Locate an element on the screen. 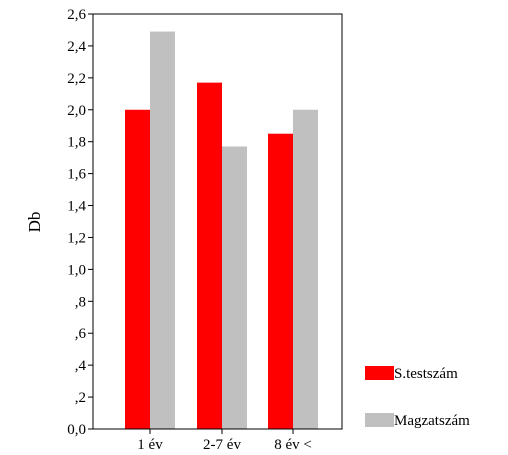 The height and width of the screenshot is (455, 508). y-tick-label: ,8 is located at coordinates (80, 302).